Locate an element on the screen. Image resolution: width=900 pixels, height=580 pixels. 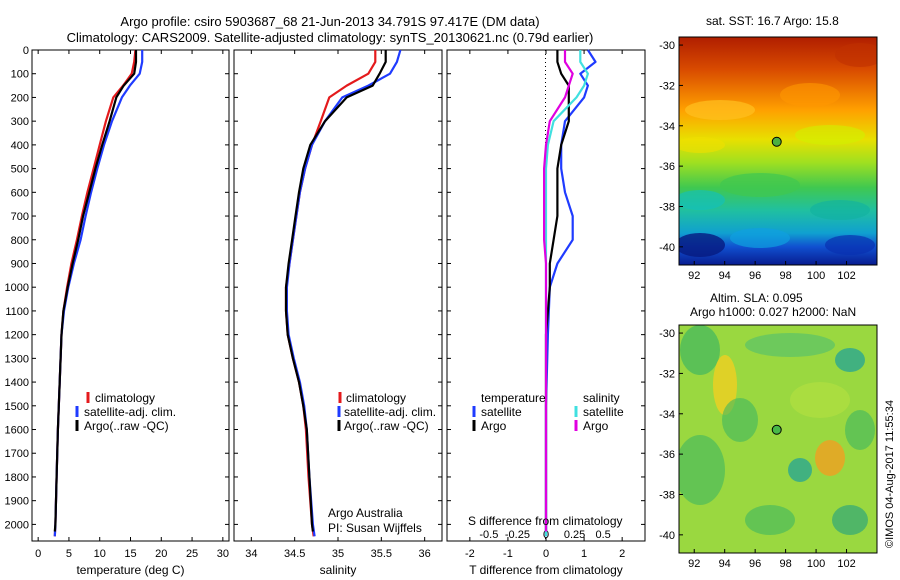
timestamp-stamp: ©IMOS 04-Aug-2017 11:55:34 is located at coordinates (890, 474).